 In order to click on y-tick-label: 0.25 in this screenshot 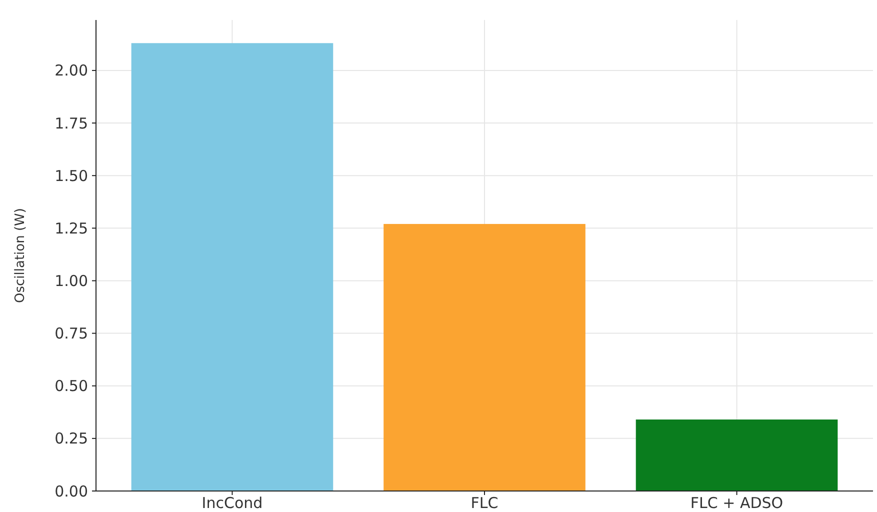, I will do `click(71, 439)`.